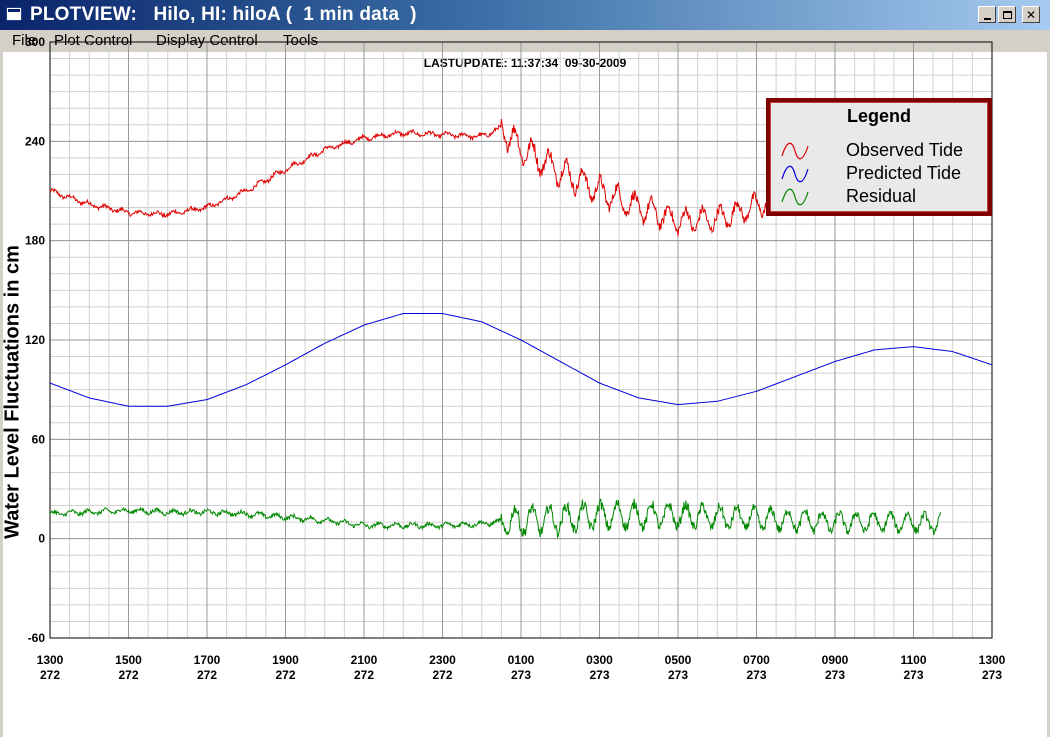 The image size is (1050, 737). What do you see at coordinates (35, 340) in the screenshot?
I see `y-tick-label: 120` at bounding box center [35, 340].